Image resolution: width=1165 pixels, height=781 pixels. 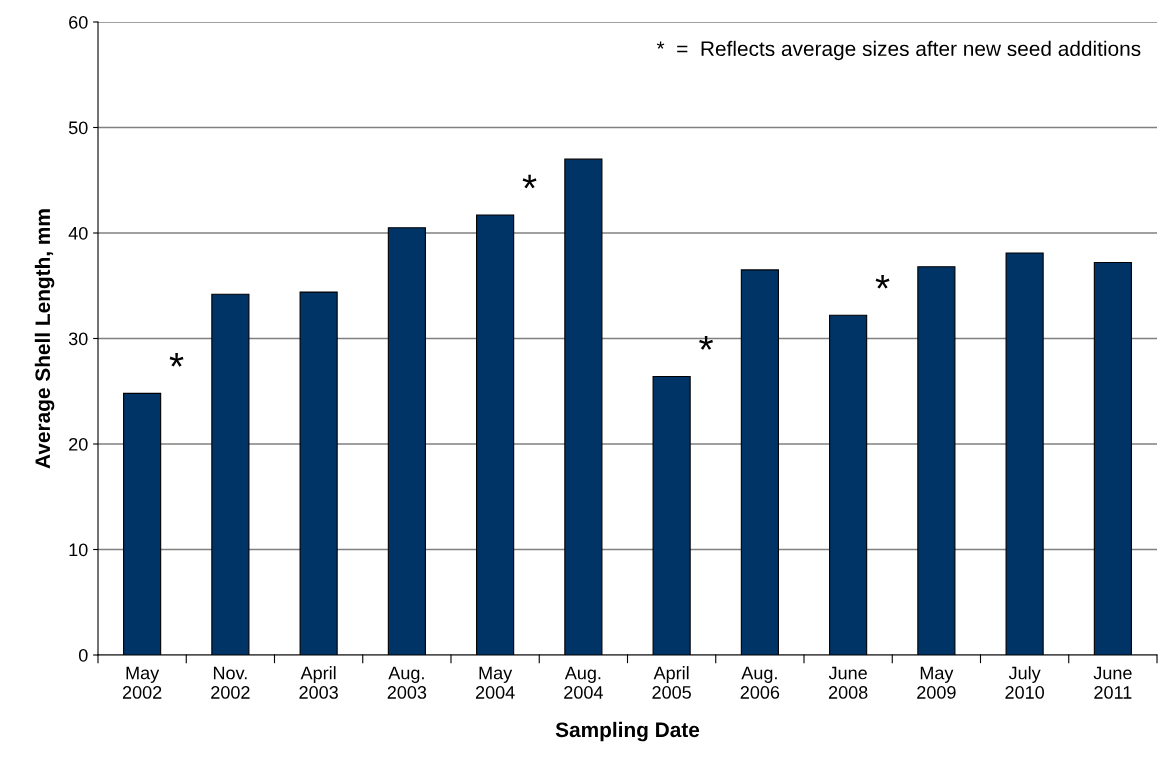 What do you see at coordinates (936, 682) in the screenshot?
I see `x-tick-label: May 2009` at bounding box center [936, 682].